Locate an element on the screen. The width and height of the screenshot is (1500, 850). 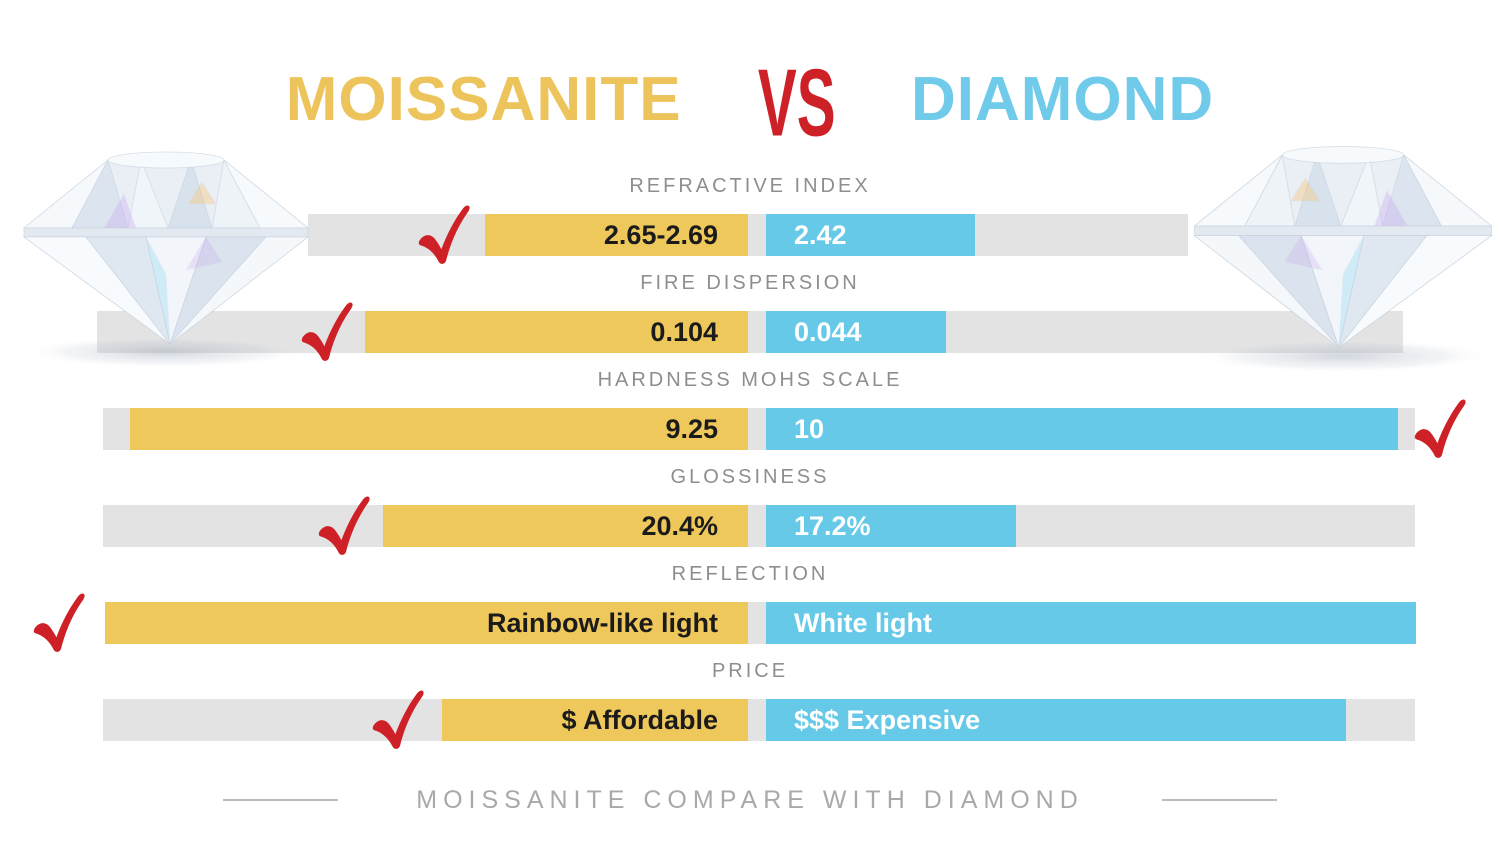
title-diamond: DIAMOND is located at coordinates (1063, 99).